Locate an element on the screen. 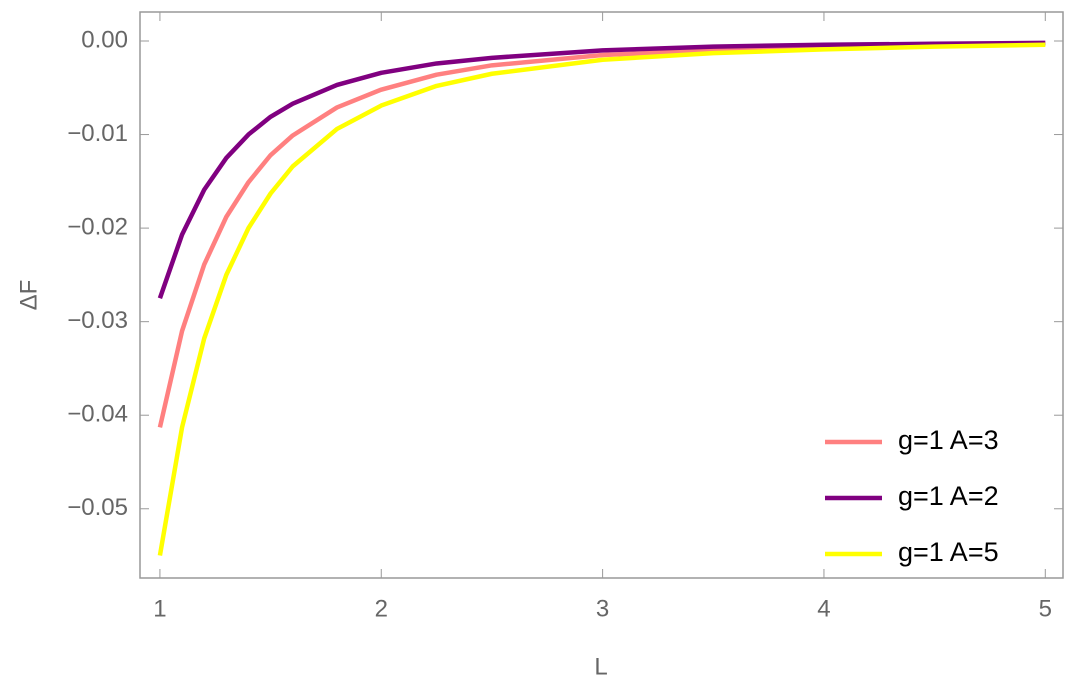  legend-label: g=1 A=3 is located at coordinates (948, 440).